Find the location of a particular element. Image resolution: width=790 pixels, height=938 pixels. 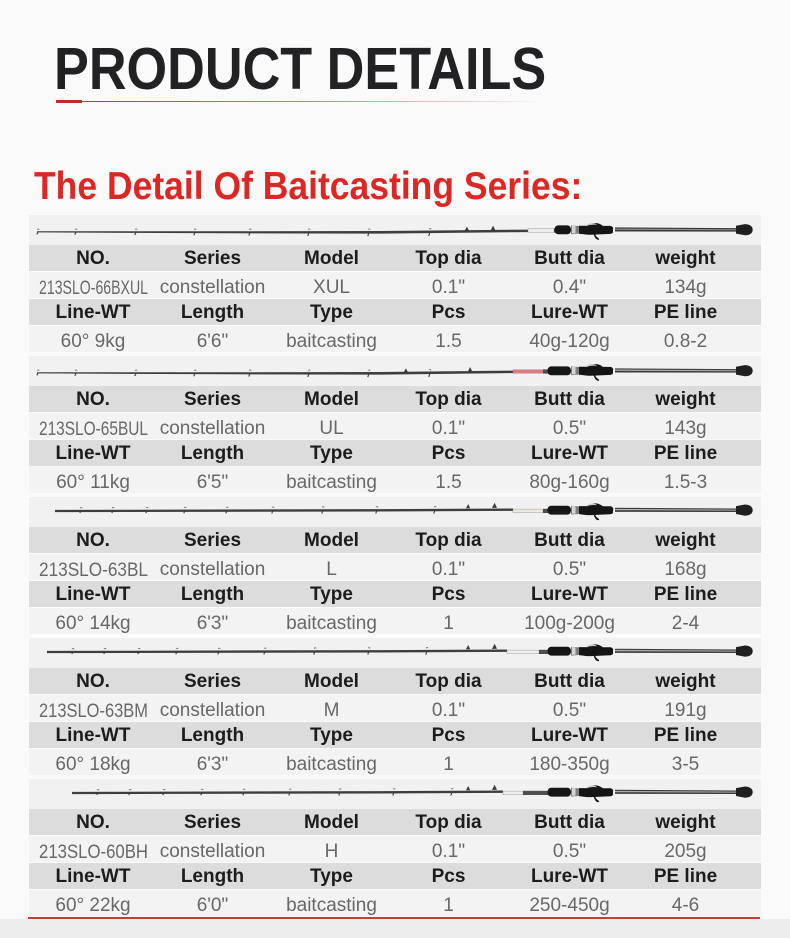

svg-text: 213SLO-63BM is located at coordinates (93, 711).